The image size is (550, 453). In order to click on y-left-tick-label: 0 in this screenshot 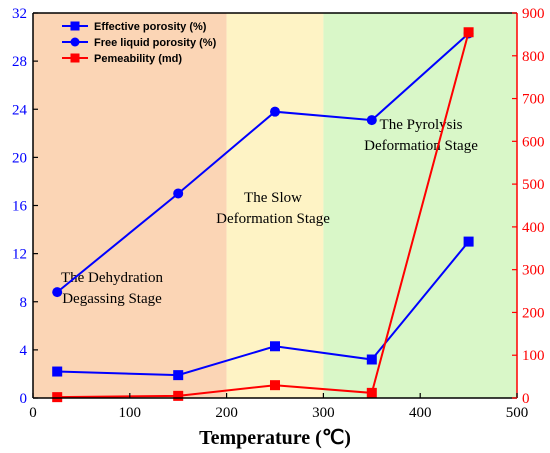, I will do `click(24, 399)`.